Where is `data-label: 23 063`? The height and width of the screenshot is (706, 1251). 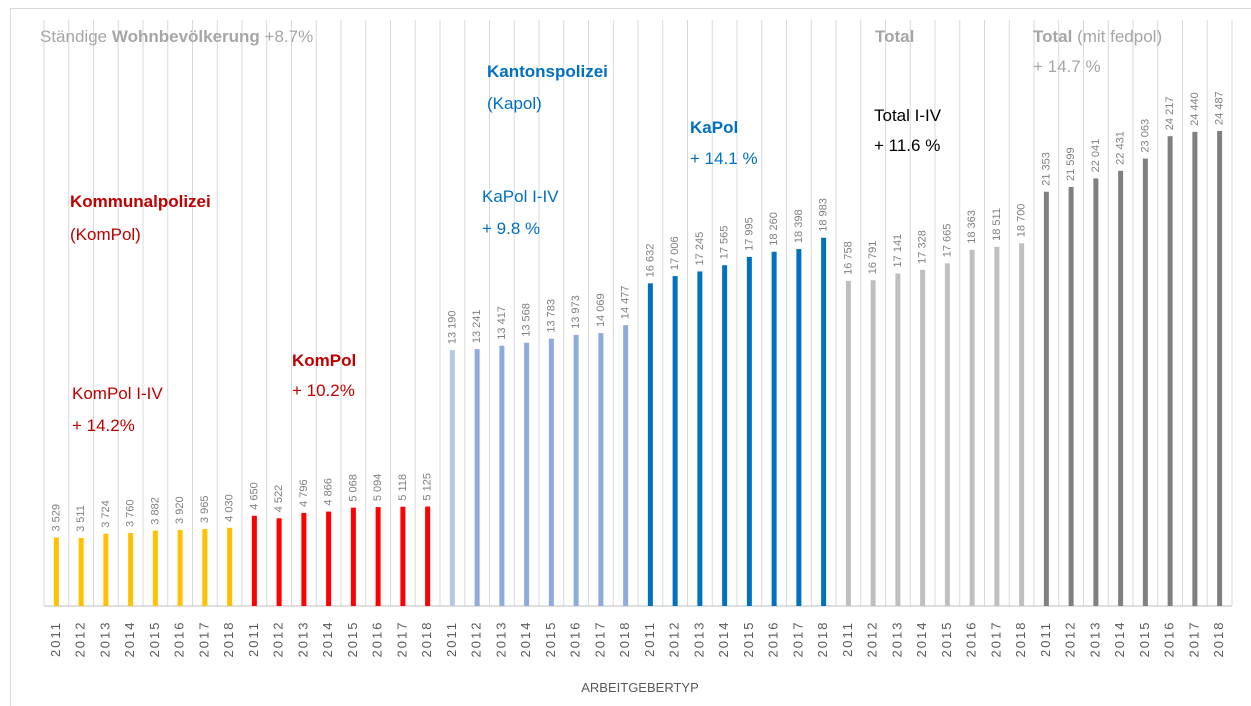 data-label: 23 063 is located at coordinates (1145, 136).